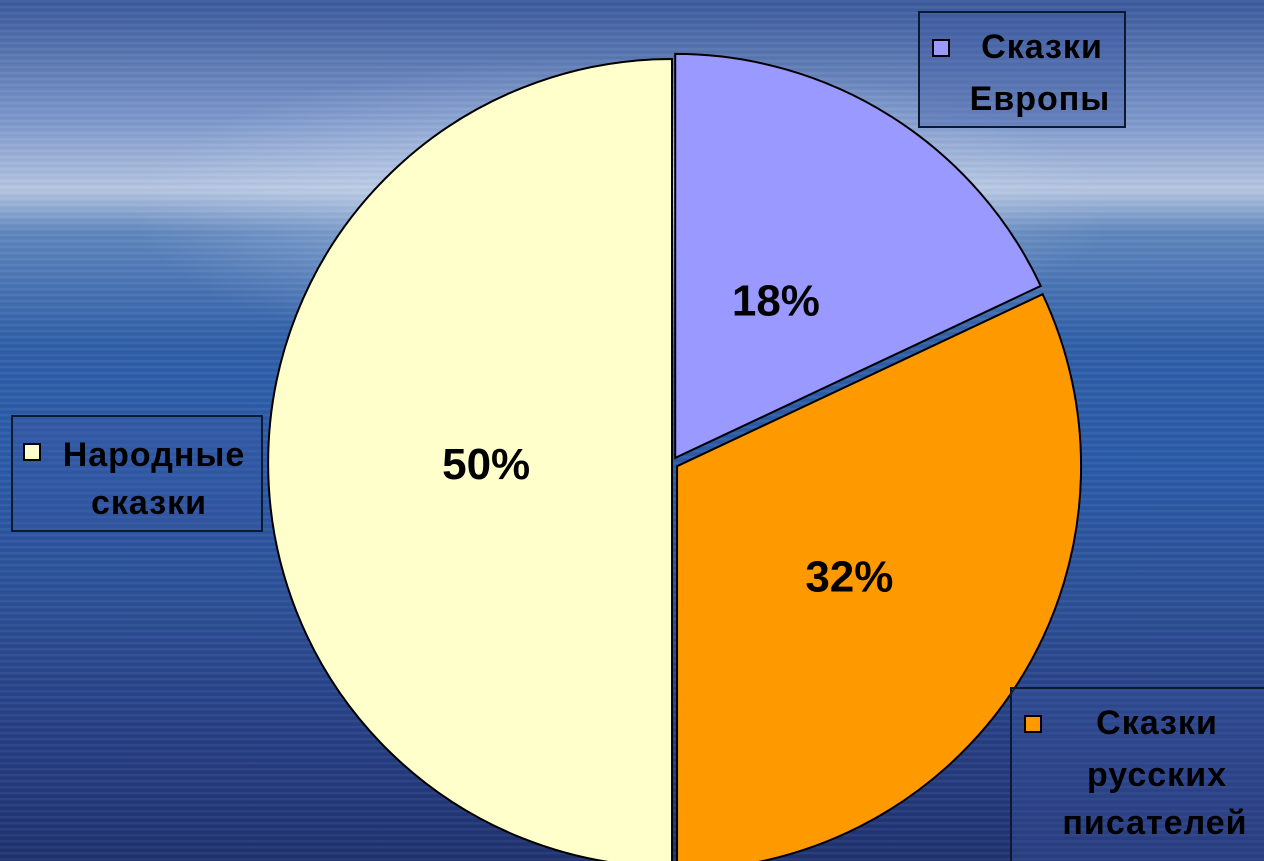 Image resolution: width=1264 pixels, height=861 pixels. I want to click on legend-swatch-folk, so click(32, 452).